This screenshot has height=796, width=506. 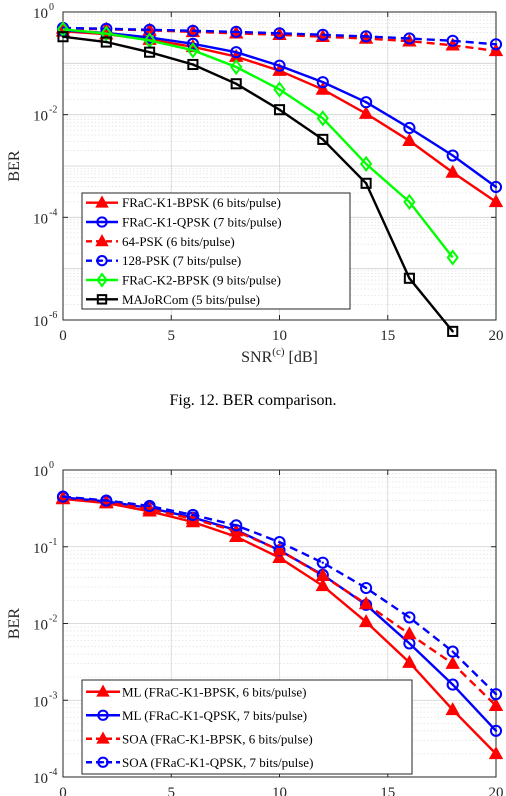 I want to click on legend-label: 128-PSK (7 bits/pulse), so click(x=181, y=260).